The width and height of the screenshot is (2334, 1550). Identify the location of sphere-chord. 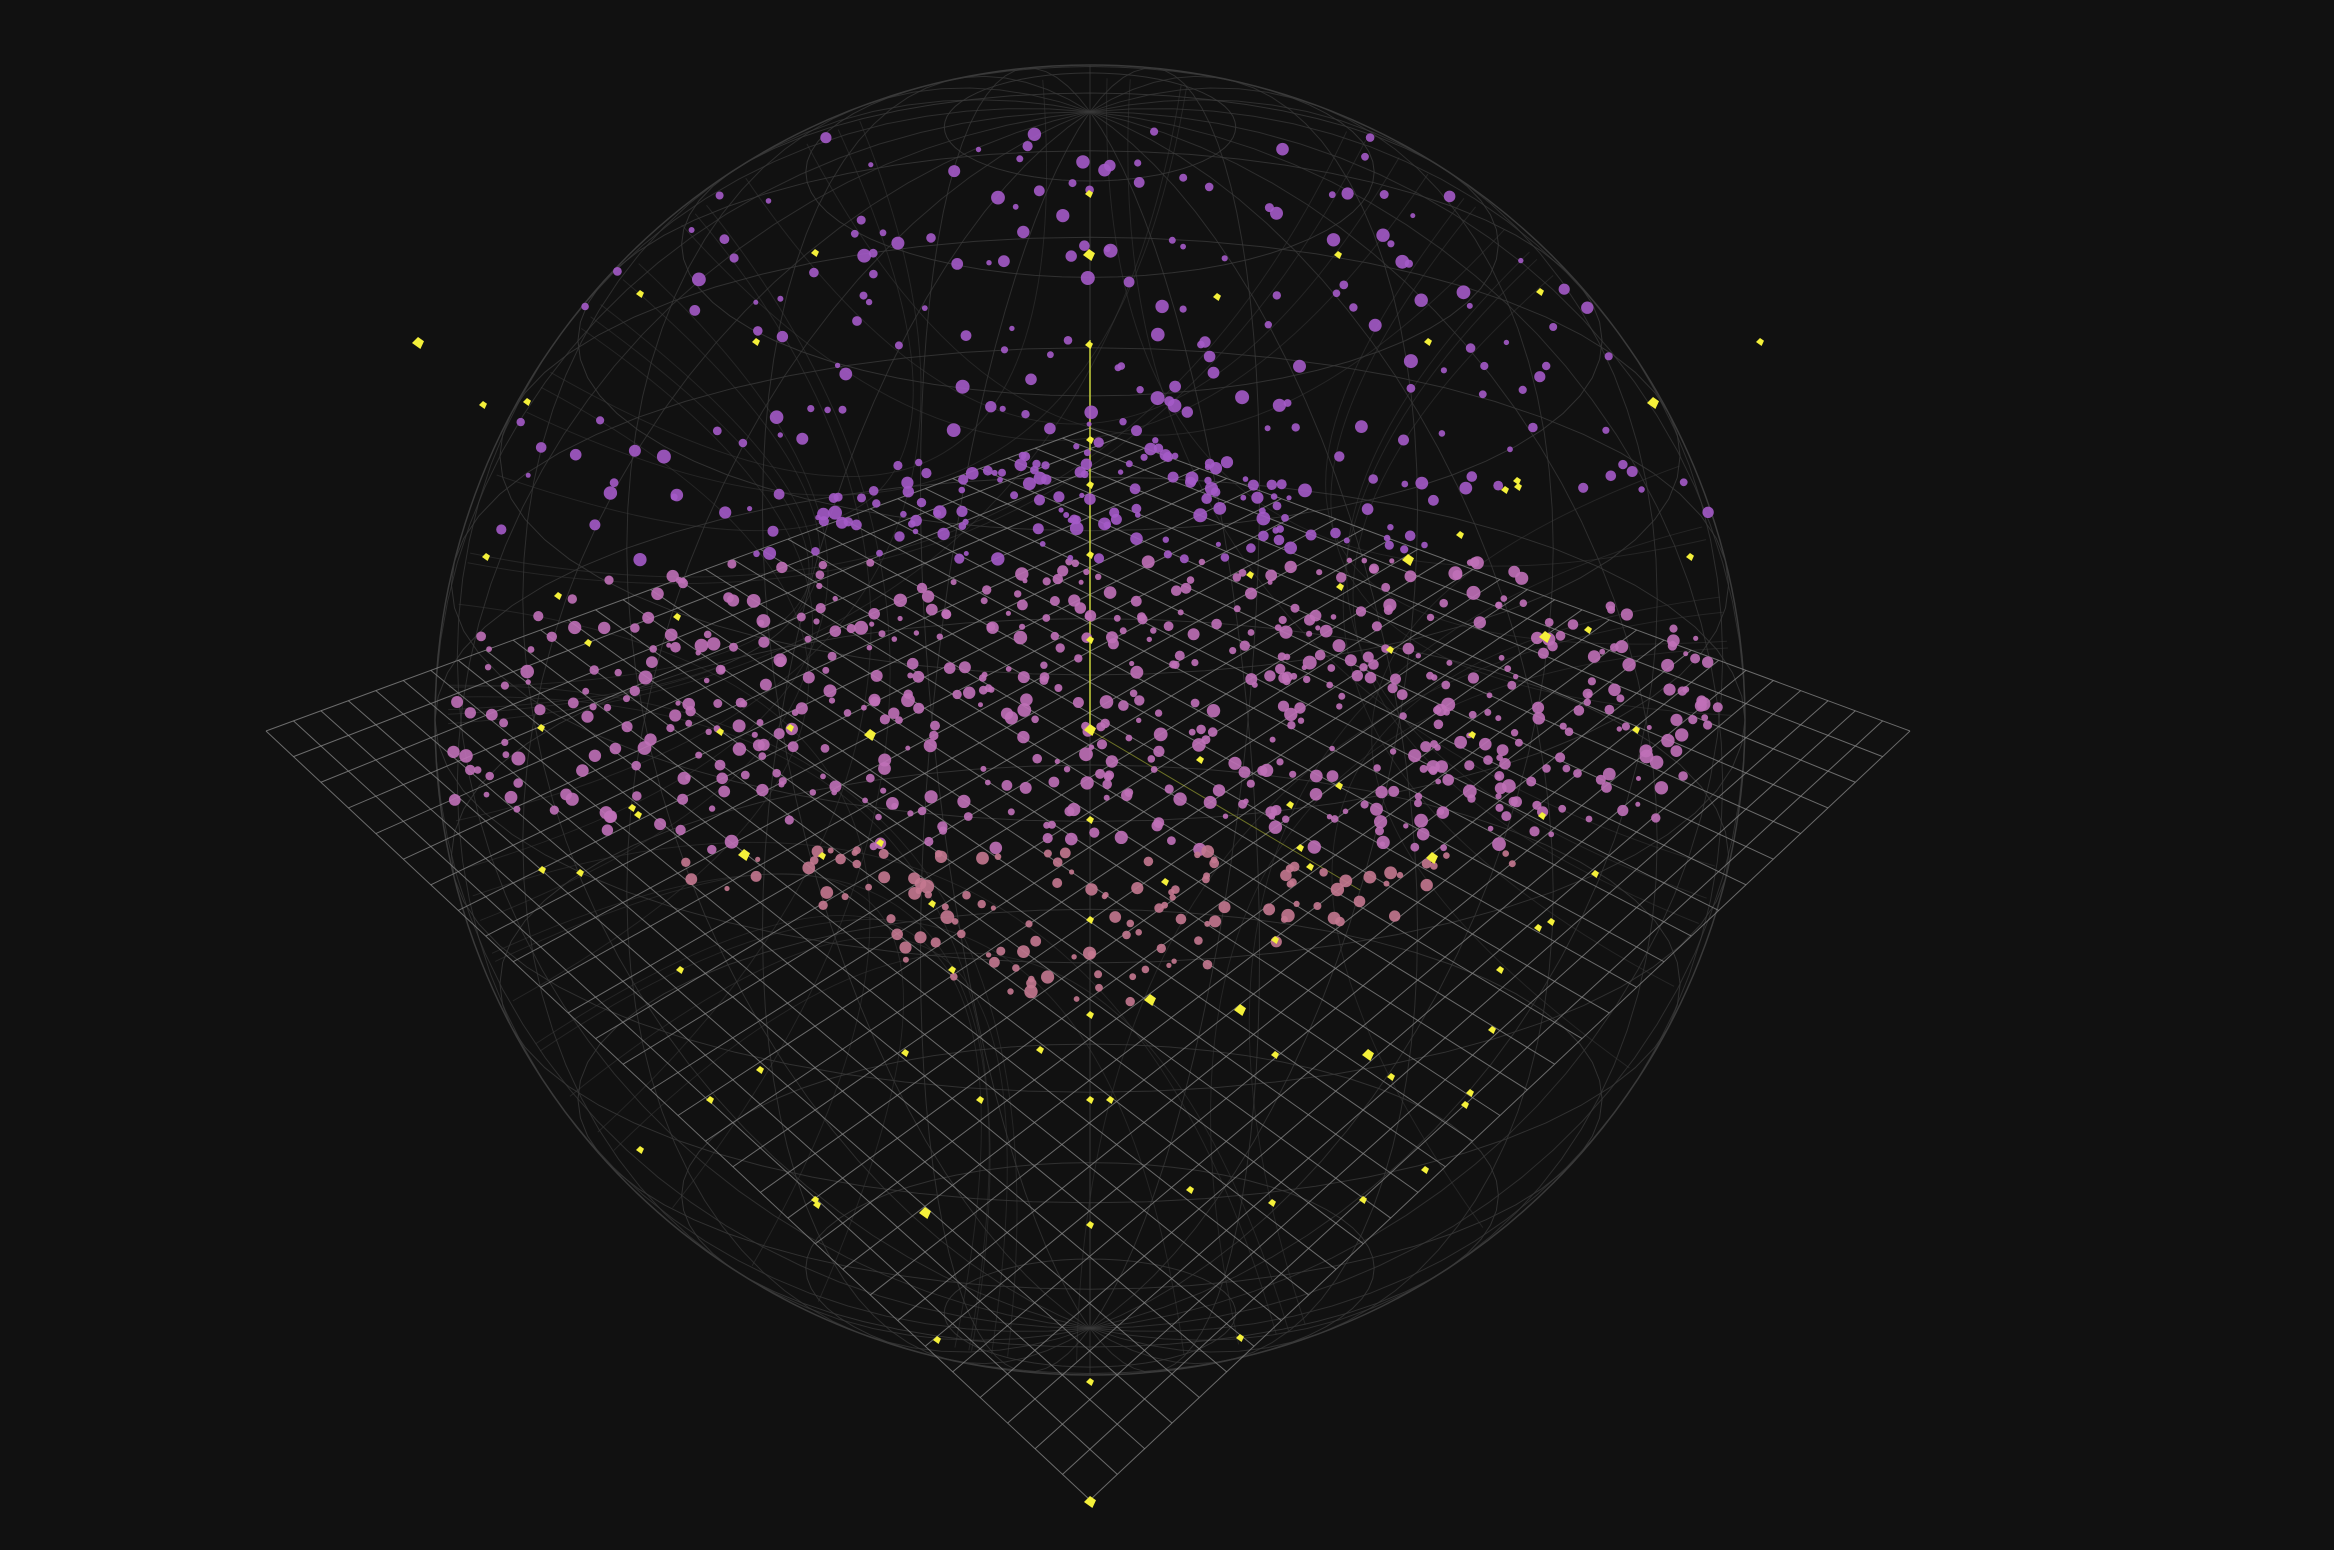
(1421, 473).